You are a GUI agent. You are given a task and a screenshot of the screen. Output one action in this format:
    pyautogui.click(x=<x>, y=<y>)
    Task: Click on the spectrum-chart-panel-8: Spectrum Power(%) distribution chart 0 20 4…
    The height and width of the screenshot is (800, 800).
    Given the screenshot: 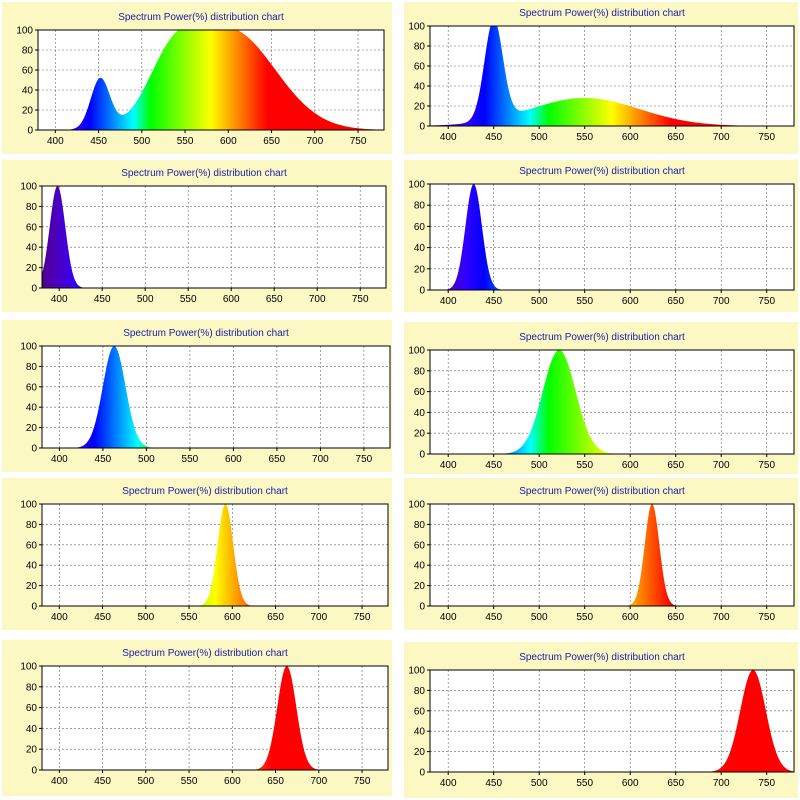 What is the action you would take?
    pyautogui.click(x=601, y=554)
    